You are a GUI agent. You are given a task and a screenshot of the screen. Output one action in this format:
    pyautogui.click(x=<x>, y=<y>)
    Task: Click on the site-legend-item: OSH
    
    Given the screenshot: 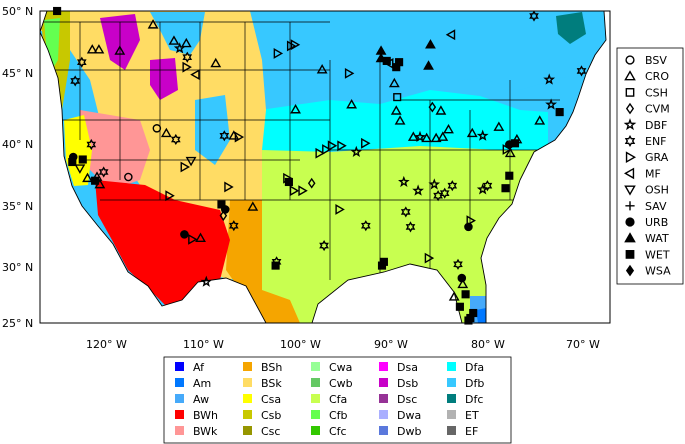 What is the action you would take?
    pyautogui.click(x=646, y=190)
    